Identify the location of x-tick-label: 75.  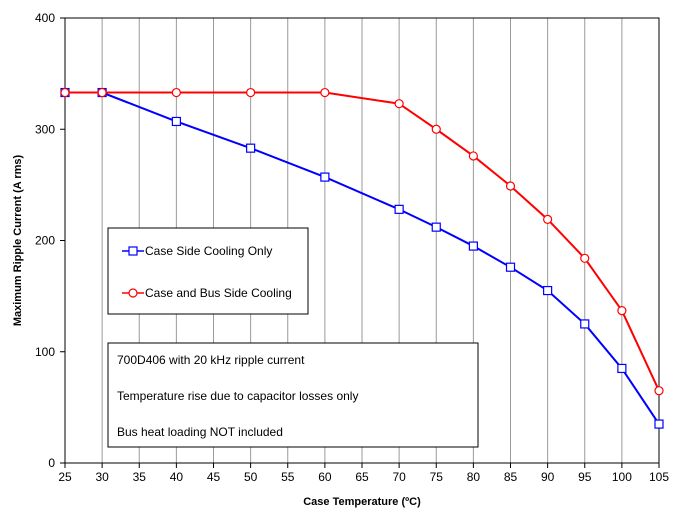
(437, 477).